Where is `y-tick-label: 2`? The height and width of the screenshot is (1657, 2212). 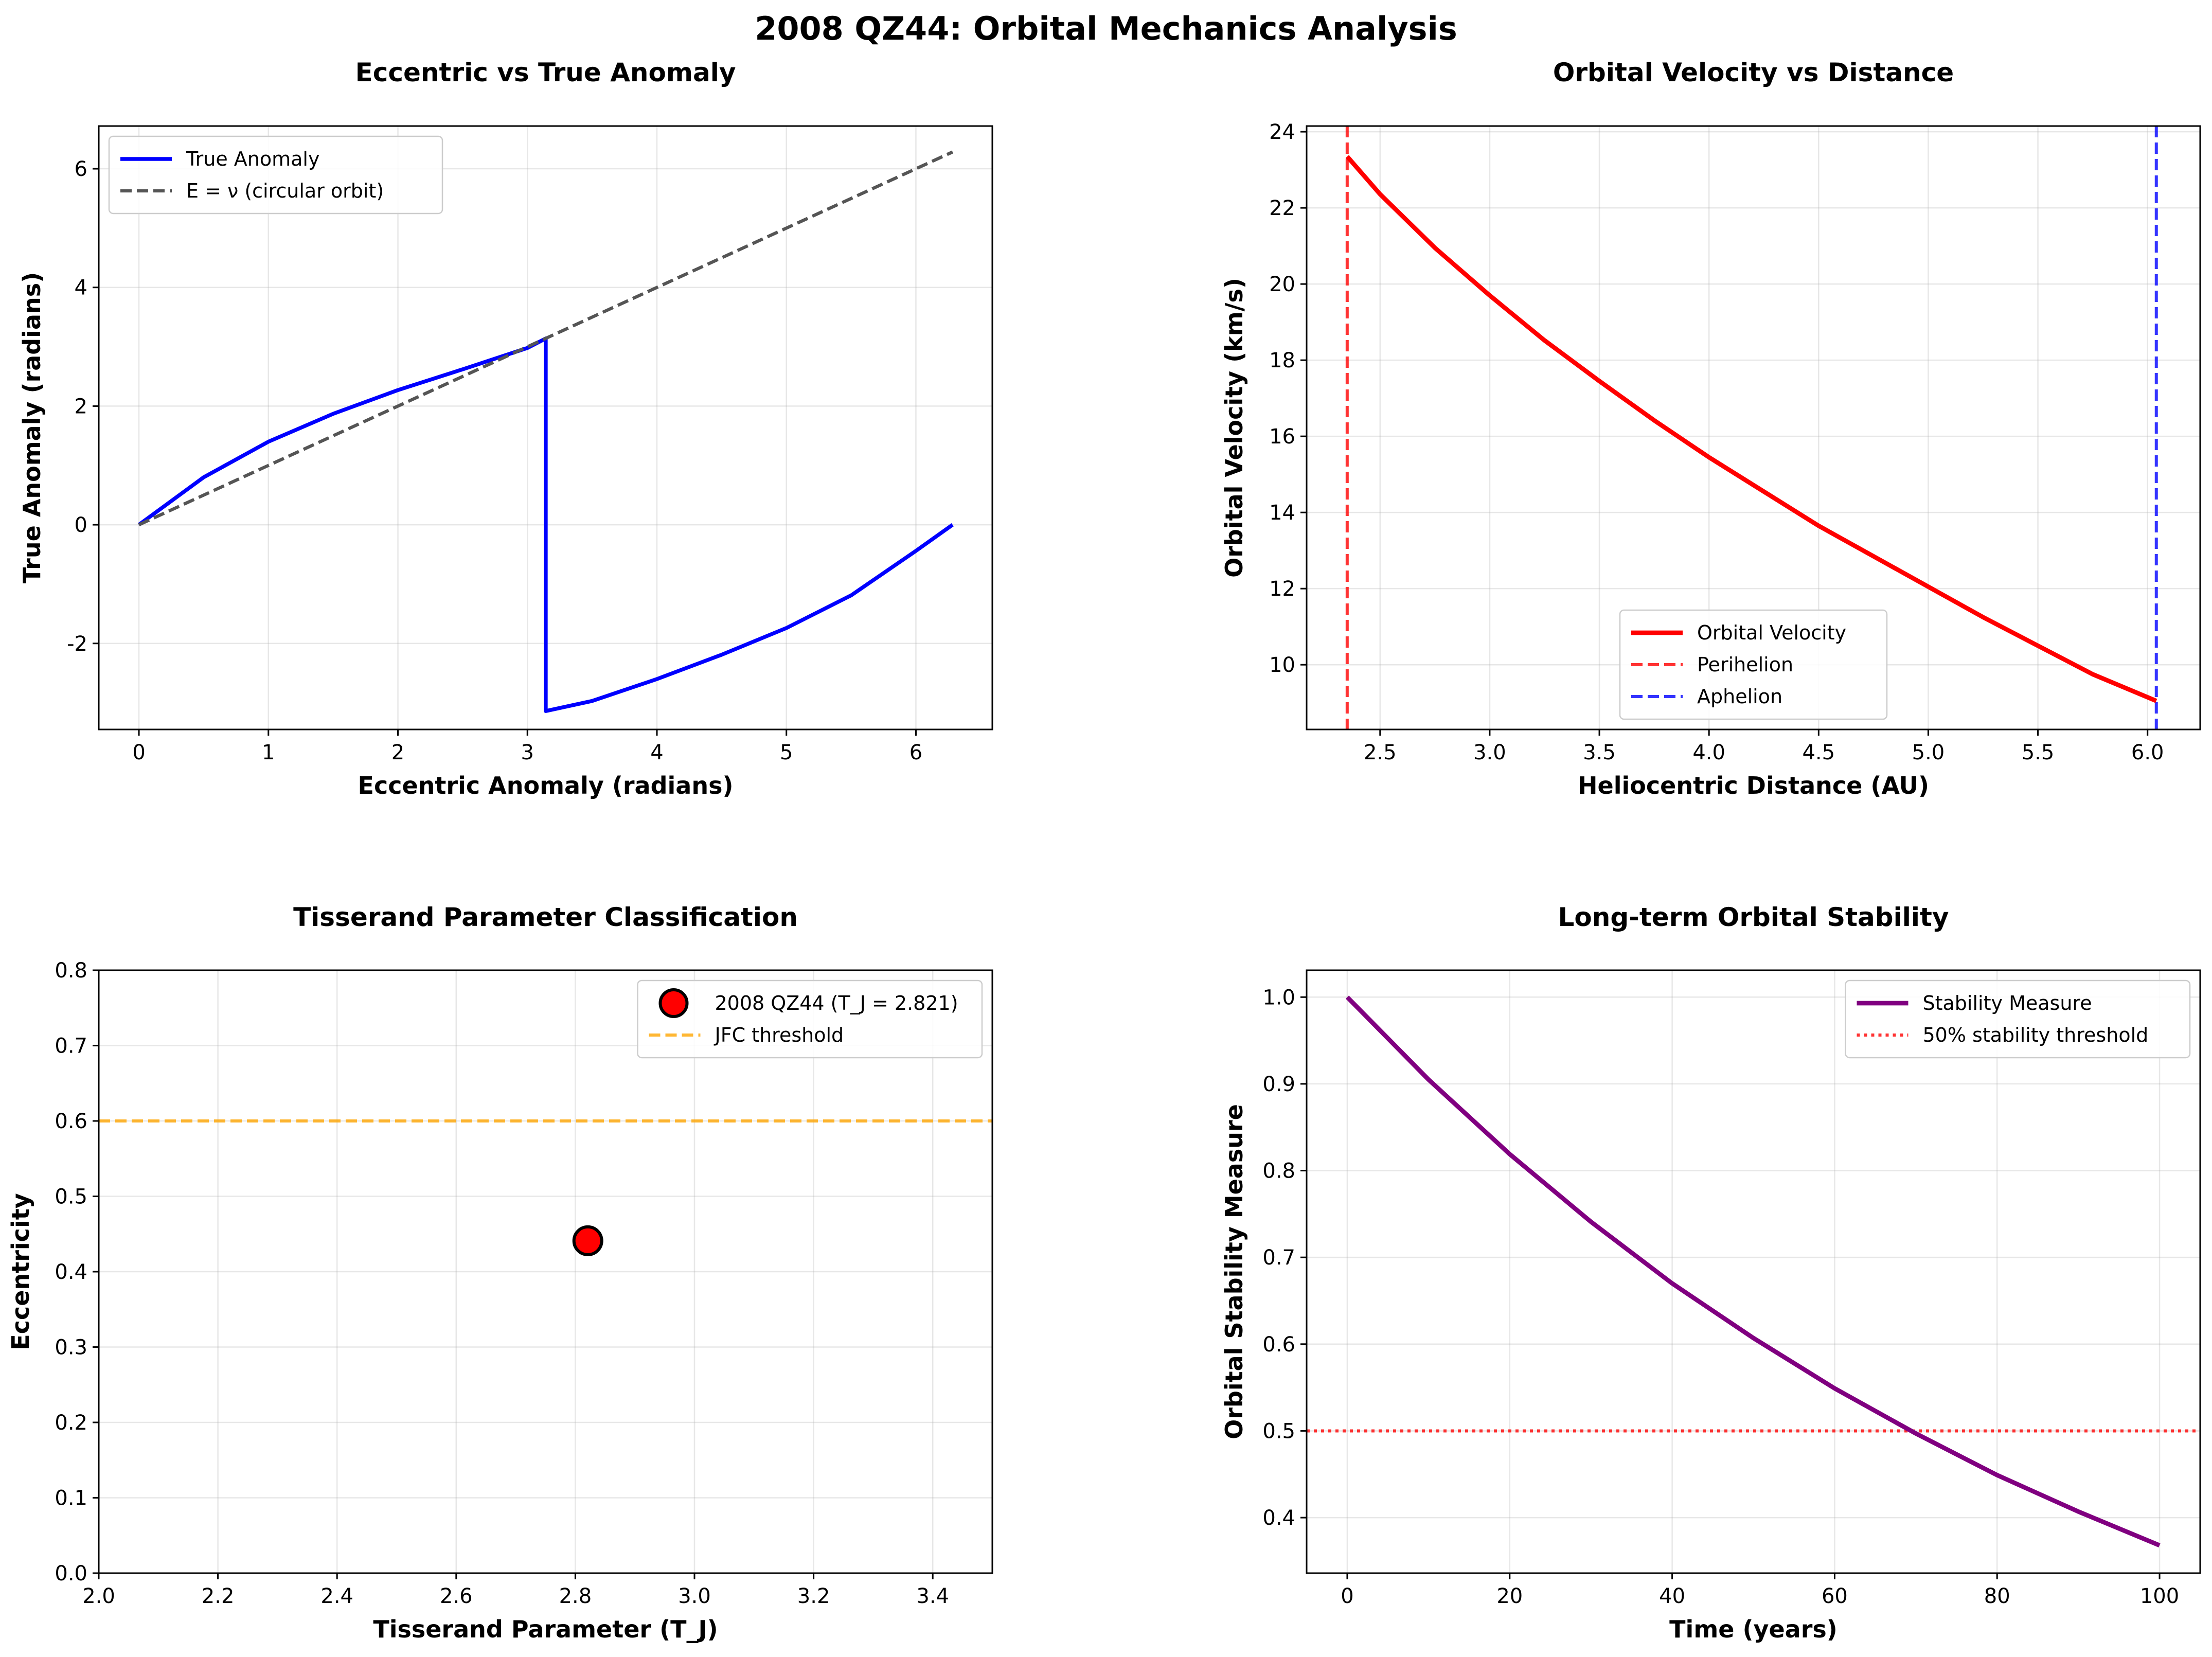 y-tick-label: 2 is located at coordinates (81, 406).